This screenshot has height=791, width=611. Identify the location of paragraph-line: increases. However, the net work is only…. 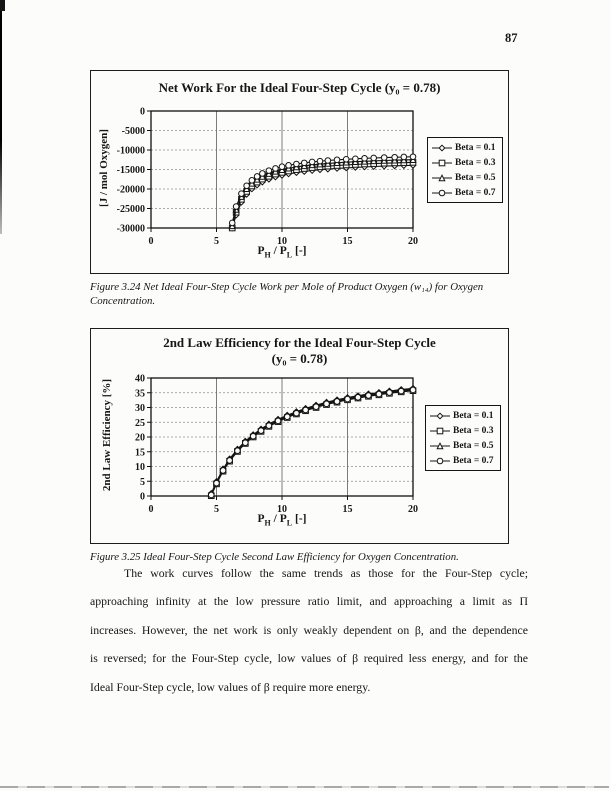
(309, 629).